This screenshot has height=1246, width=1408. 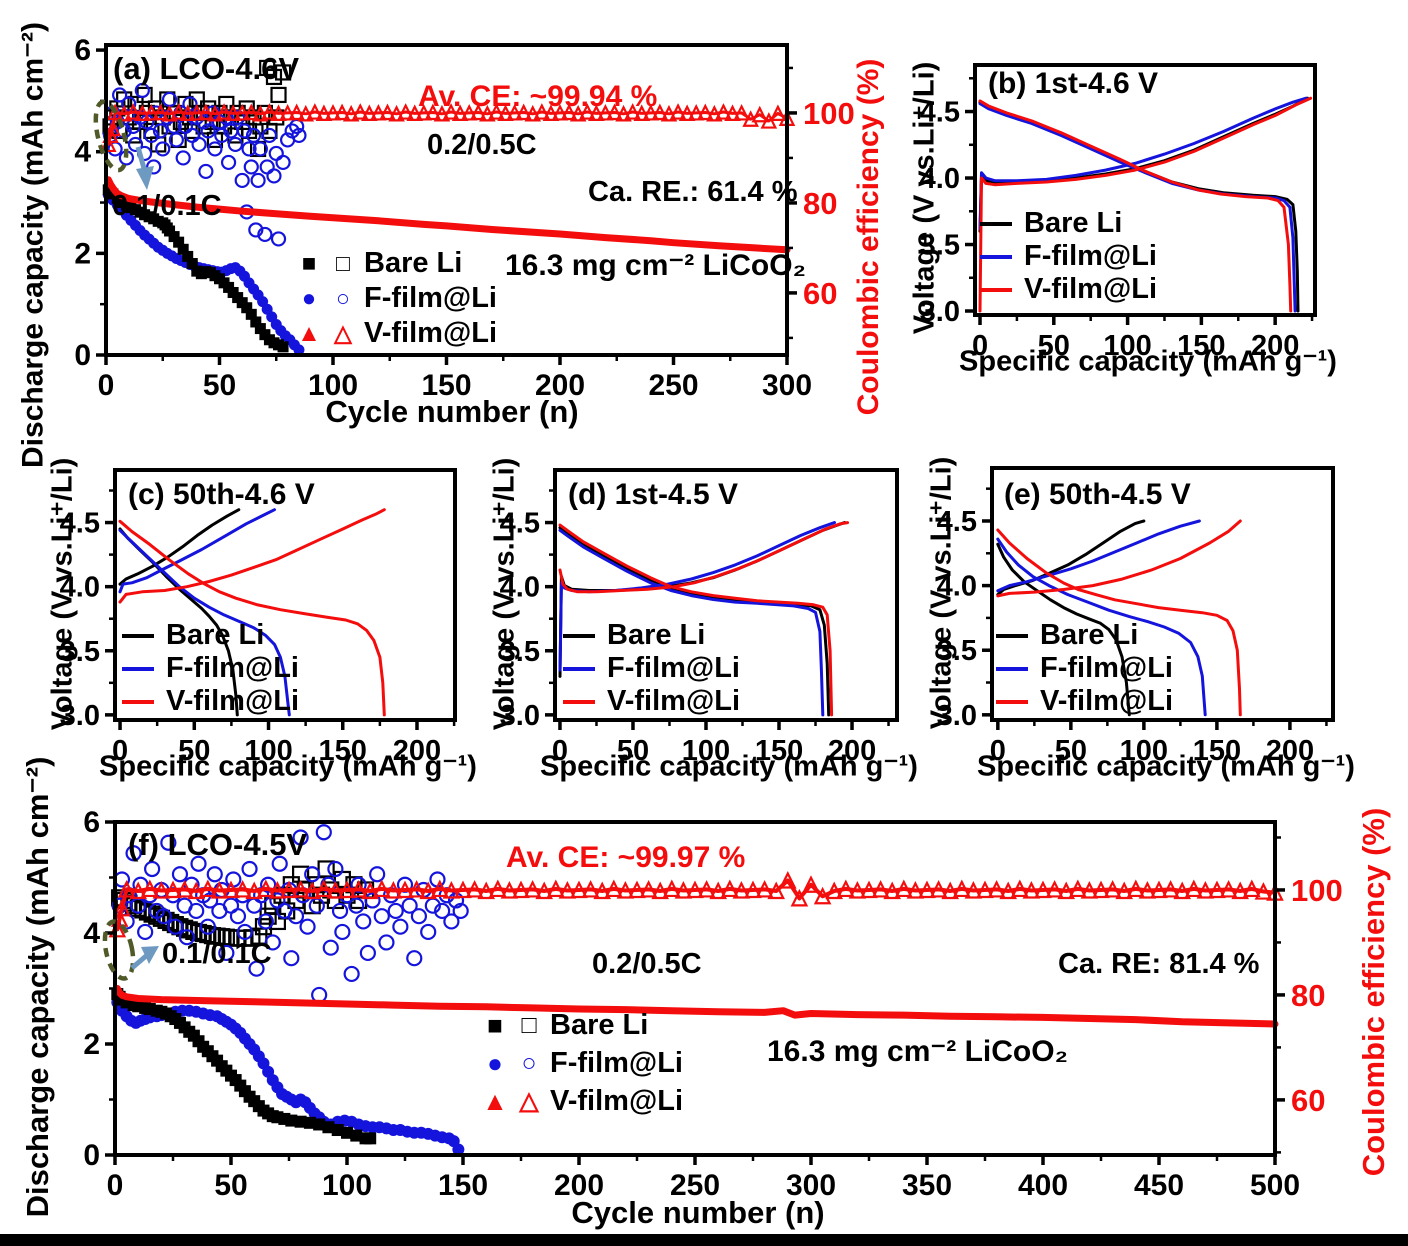 What do you see at coordinates (693, 192) in the screenshot?
I see `annotation-ca-re-a: Ca. RE.: 61.4 %` at bounding box center [693, 192].